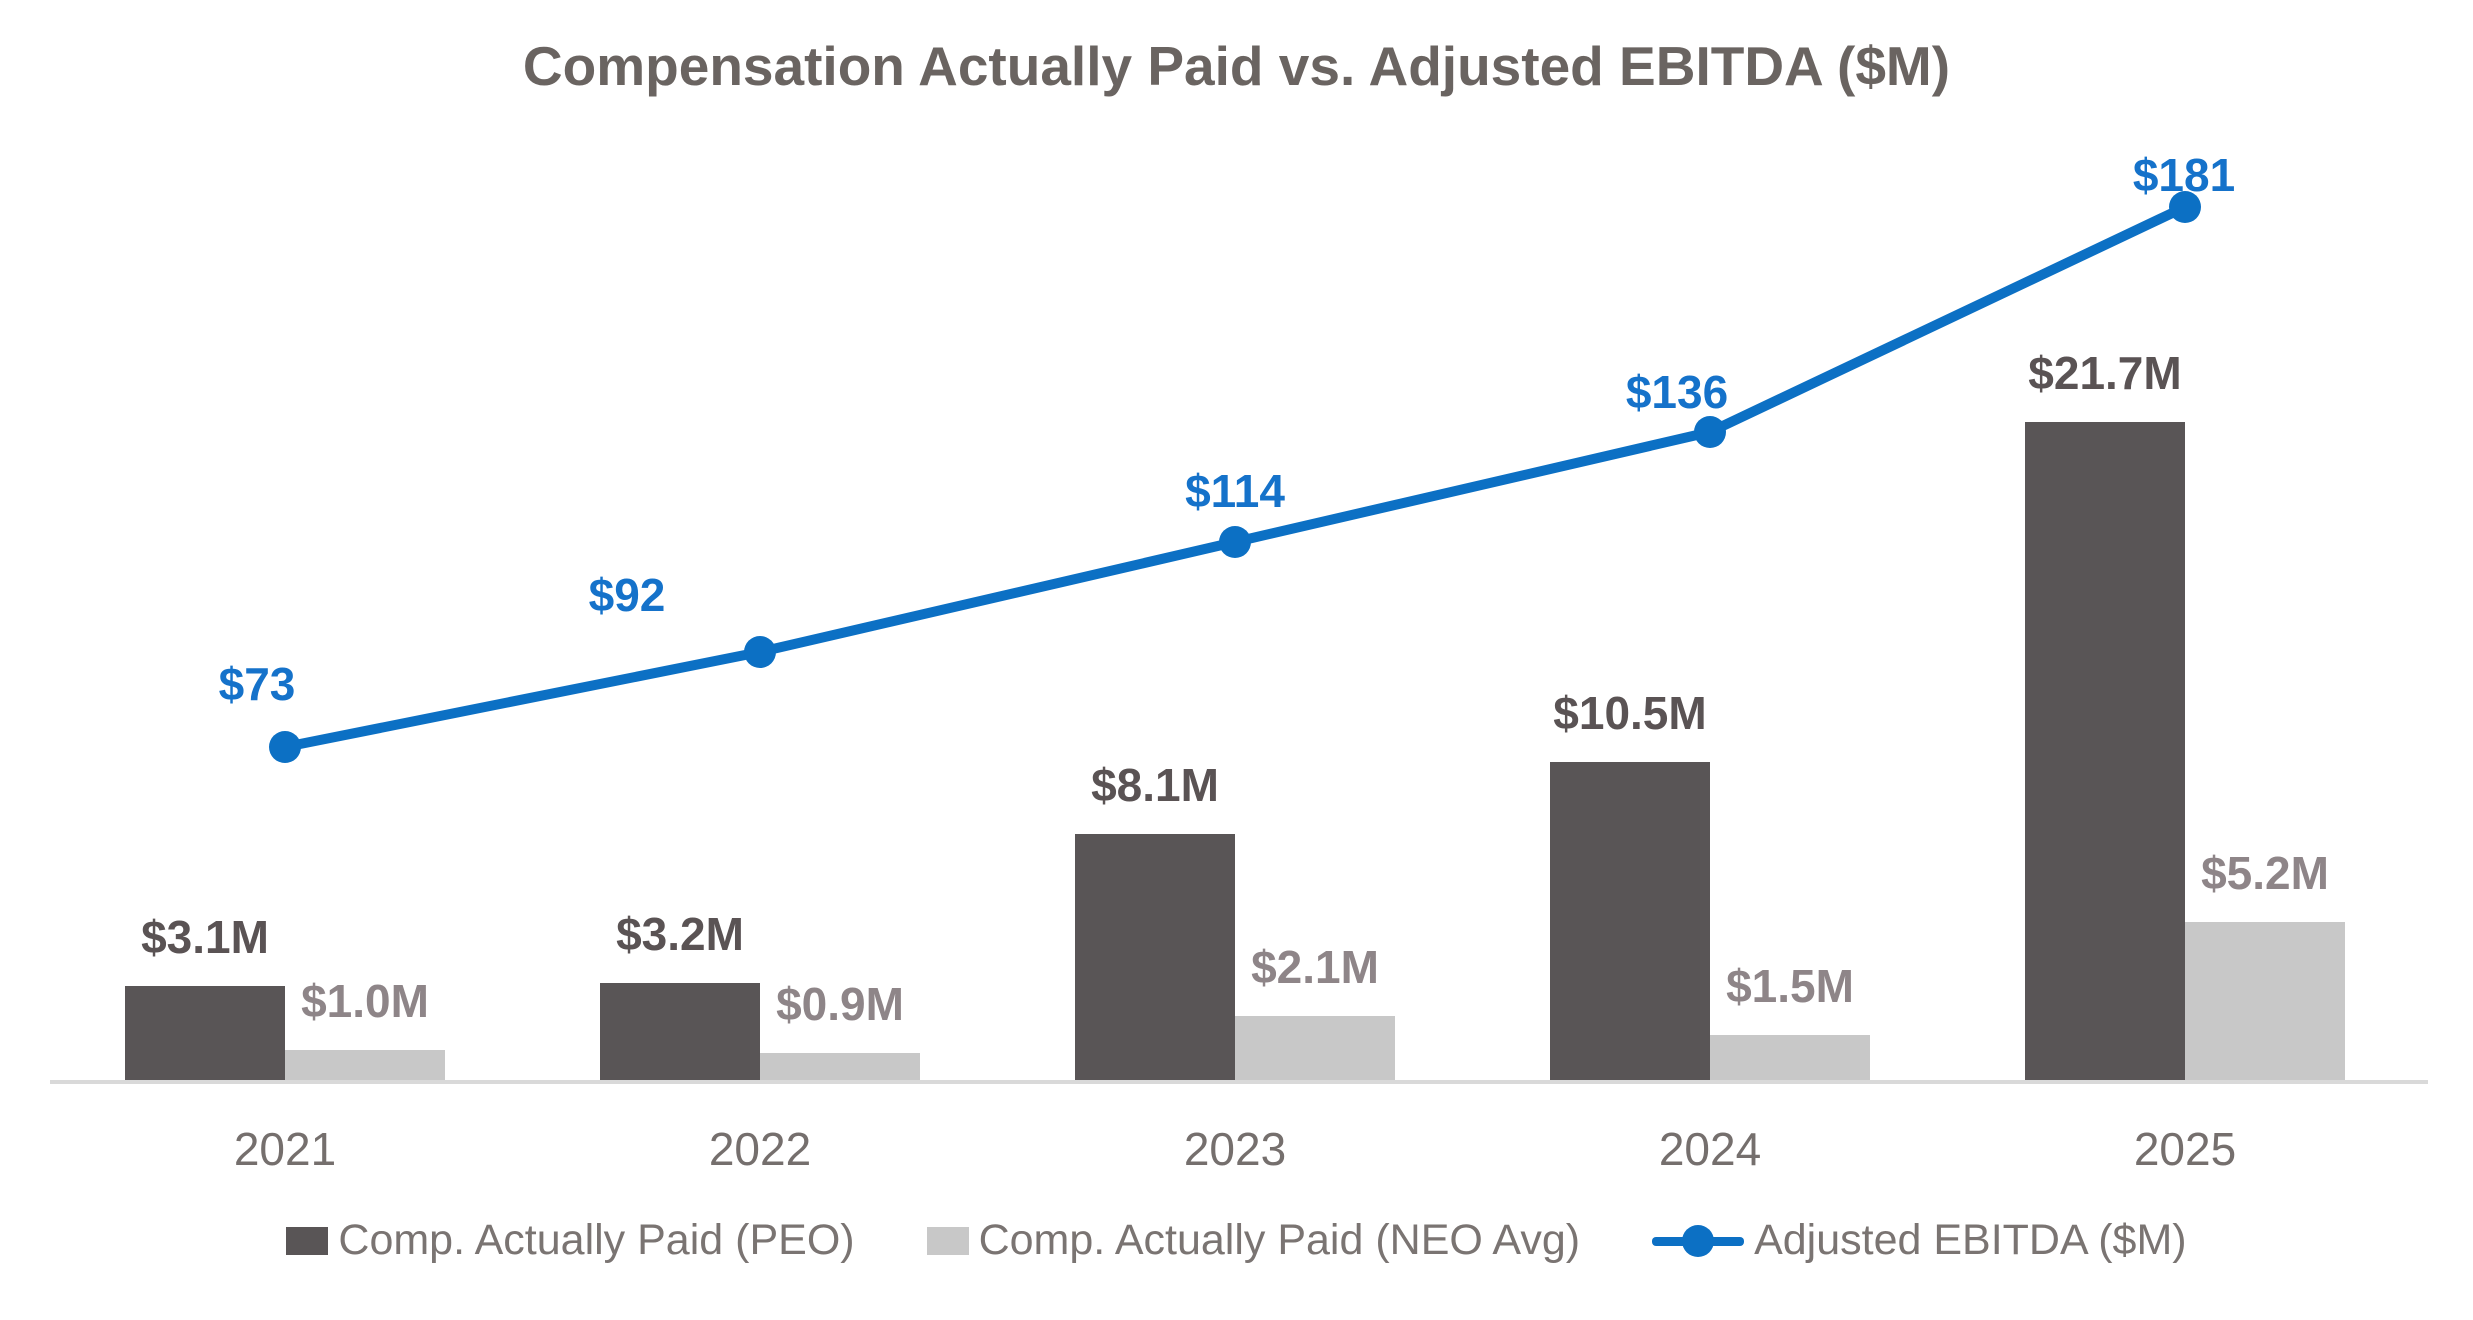 The width and height of the screenshot is (2473, 1320). Describe the element at coordinates (1155, 785) in the screenshot. I see `bar-label-peo: $8.1M` at that location.